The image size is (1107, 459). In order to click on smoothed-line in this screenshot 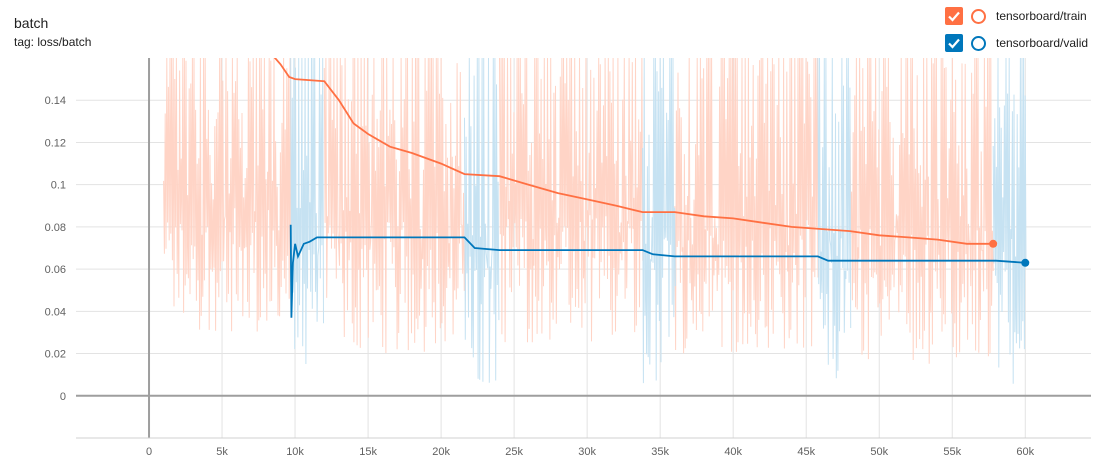, I will do `click(657, 271)`.